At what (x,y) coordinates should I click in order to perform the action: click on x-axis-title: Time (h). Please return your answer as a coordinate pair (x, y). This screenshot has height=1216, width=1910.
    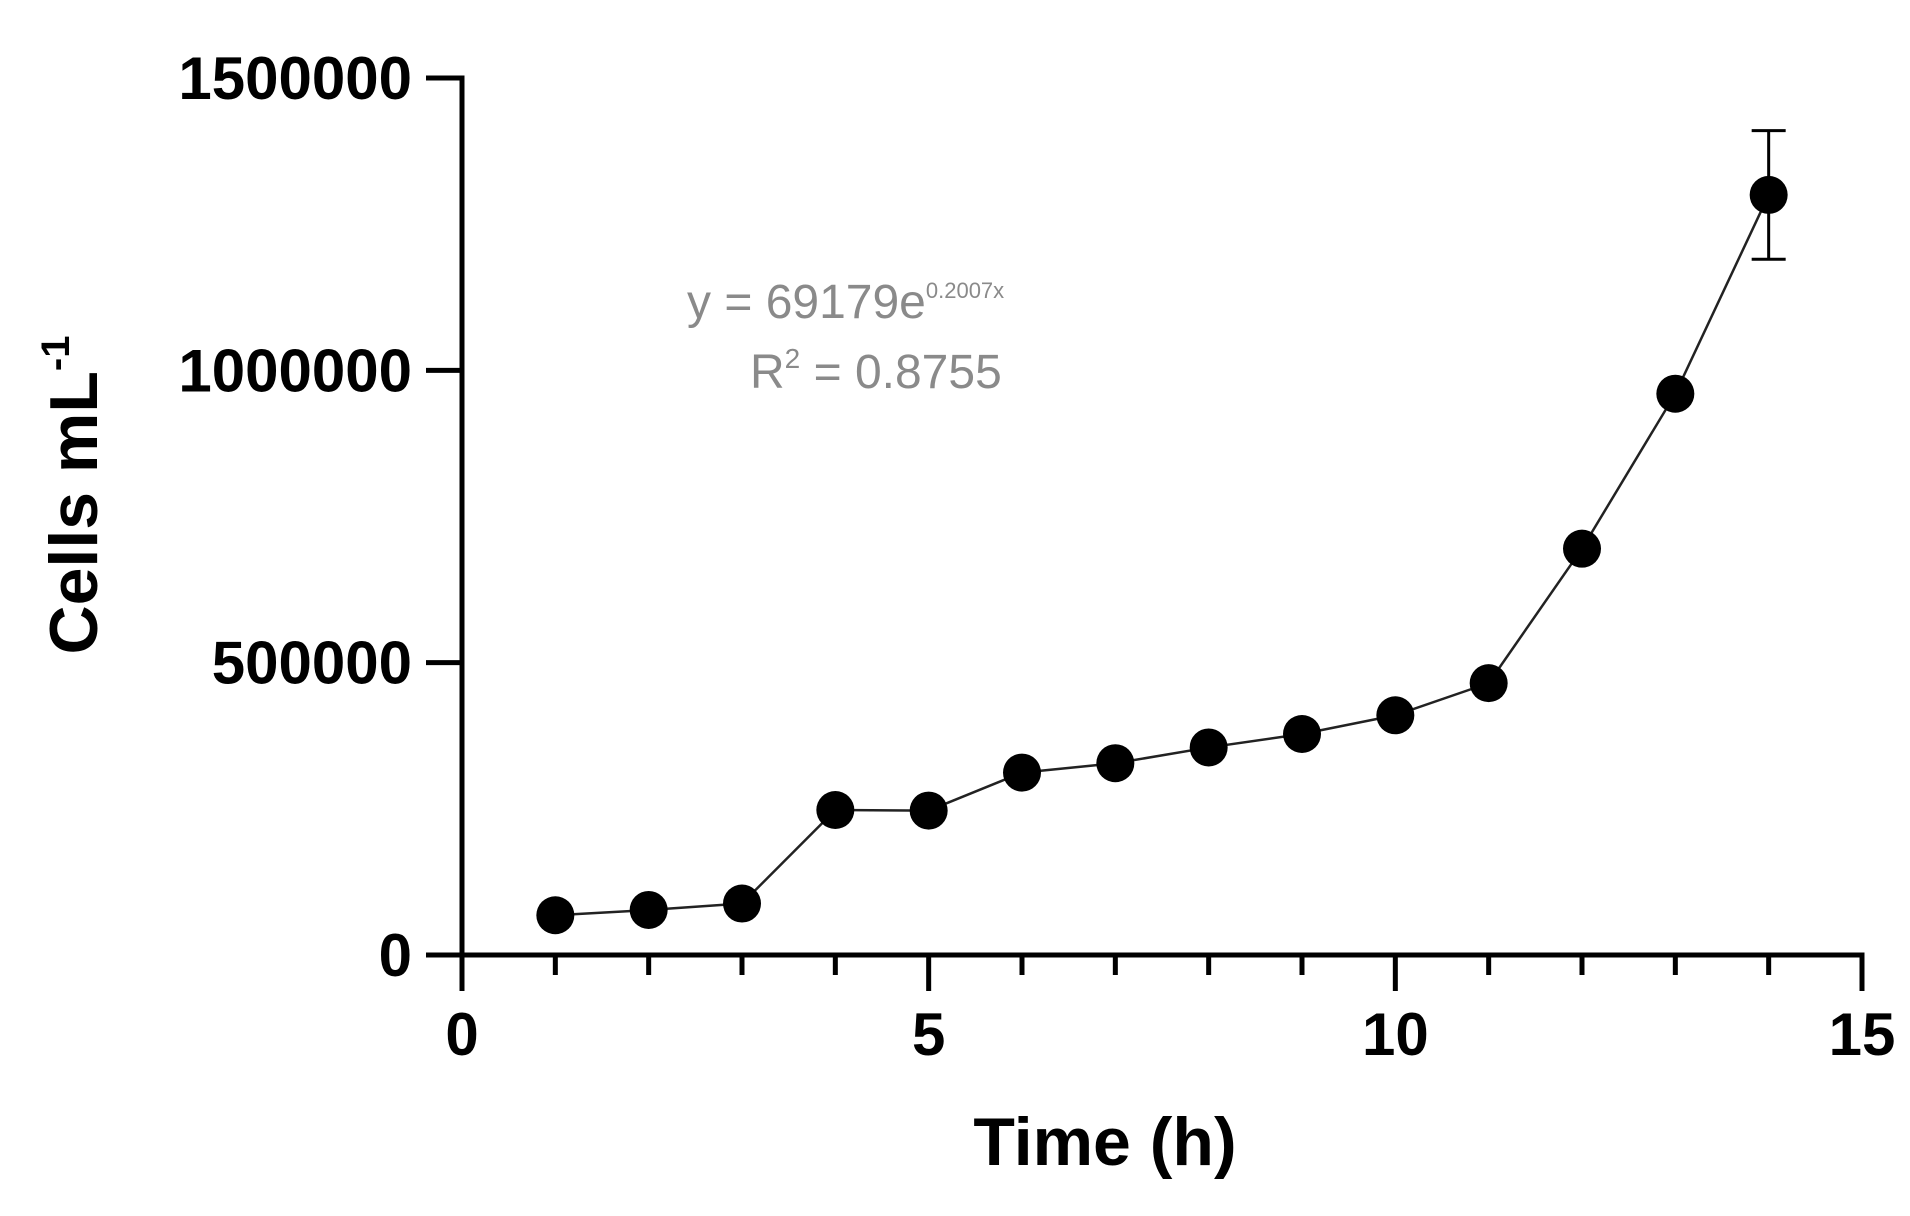
    Looking at the image, I should click on (1104, 1142).